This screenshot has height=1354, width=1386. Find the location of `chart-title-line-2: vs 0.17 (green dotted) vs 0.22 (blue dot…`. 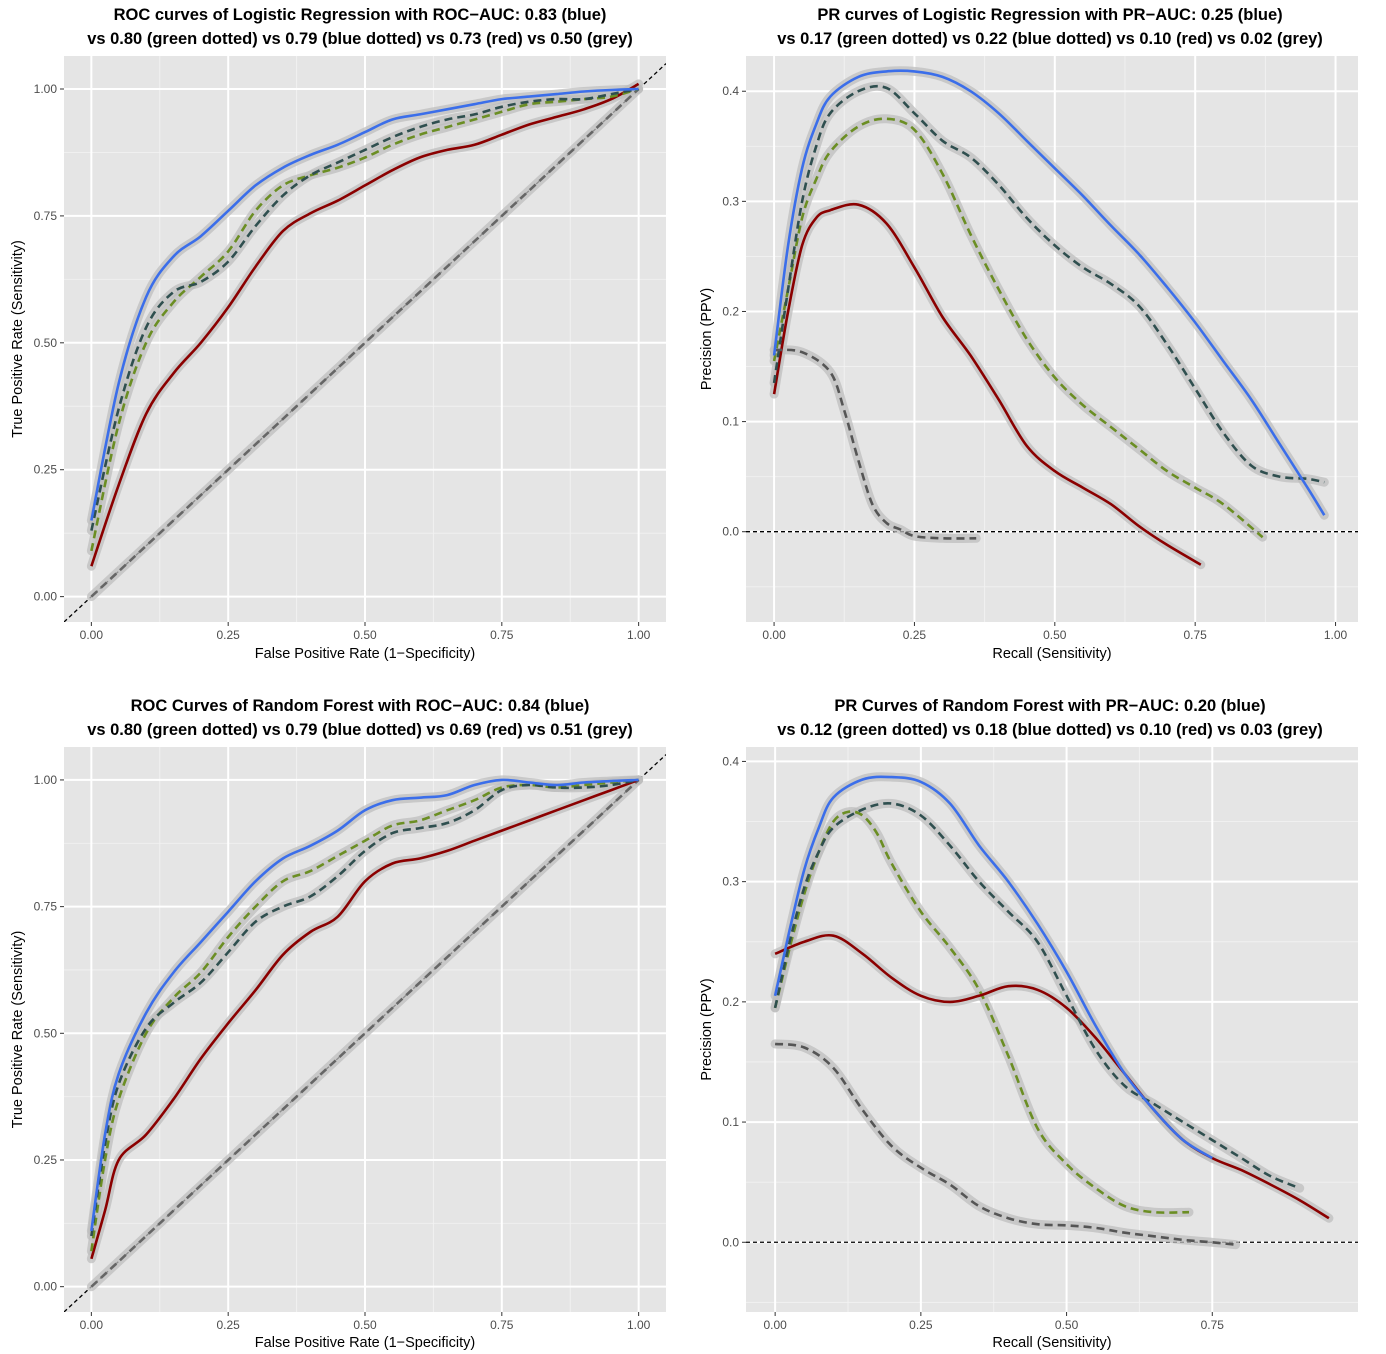

chart-title-line-2: vs 0.17 (green dotted) vs 0.22 (blue dot… is located at coordinates (1050, 39).